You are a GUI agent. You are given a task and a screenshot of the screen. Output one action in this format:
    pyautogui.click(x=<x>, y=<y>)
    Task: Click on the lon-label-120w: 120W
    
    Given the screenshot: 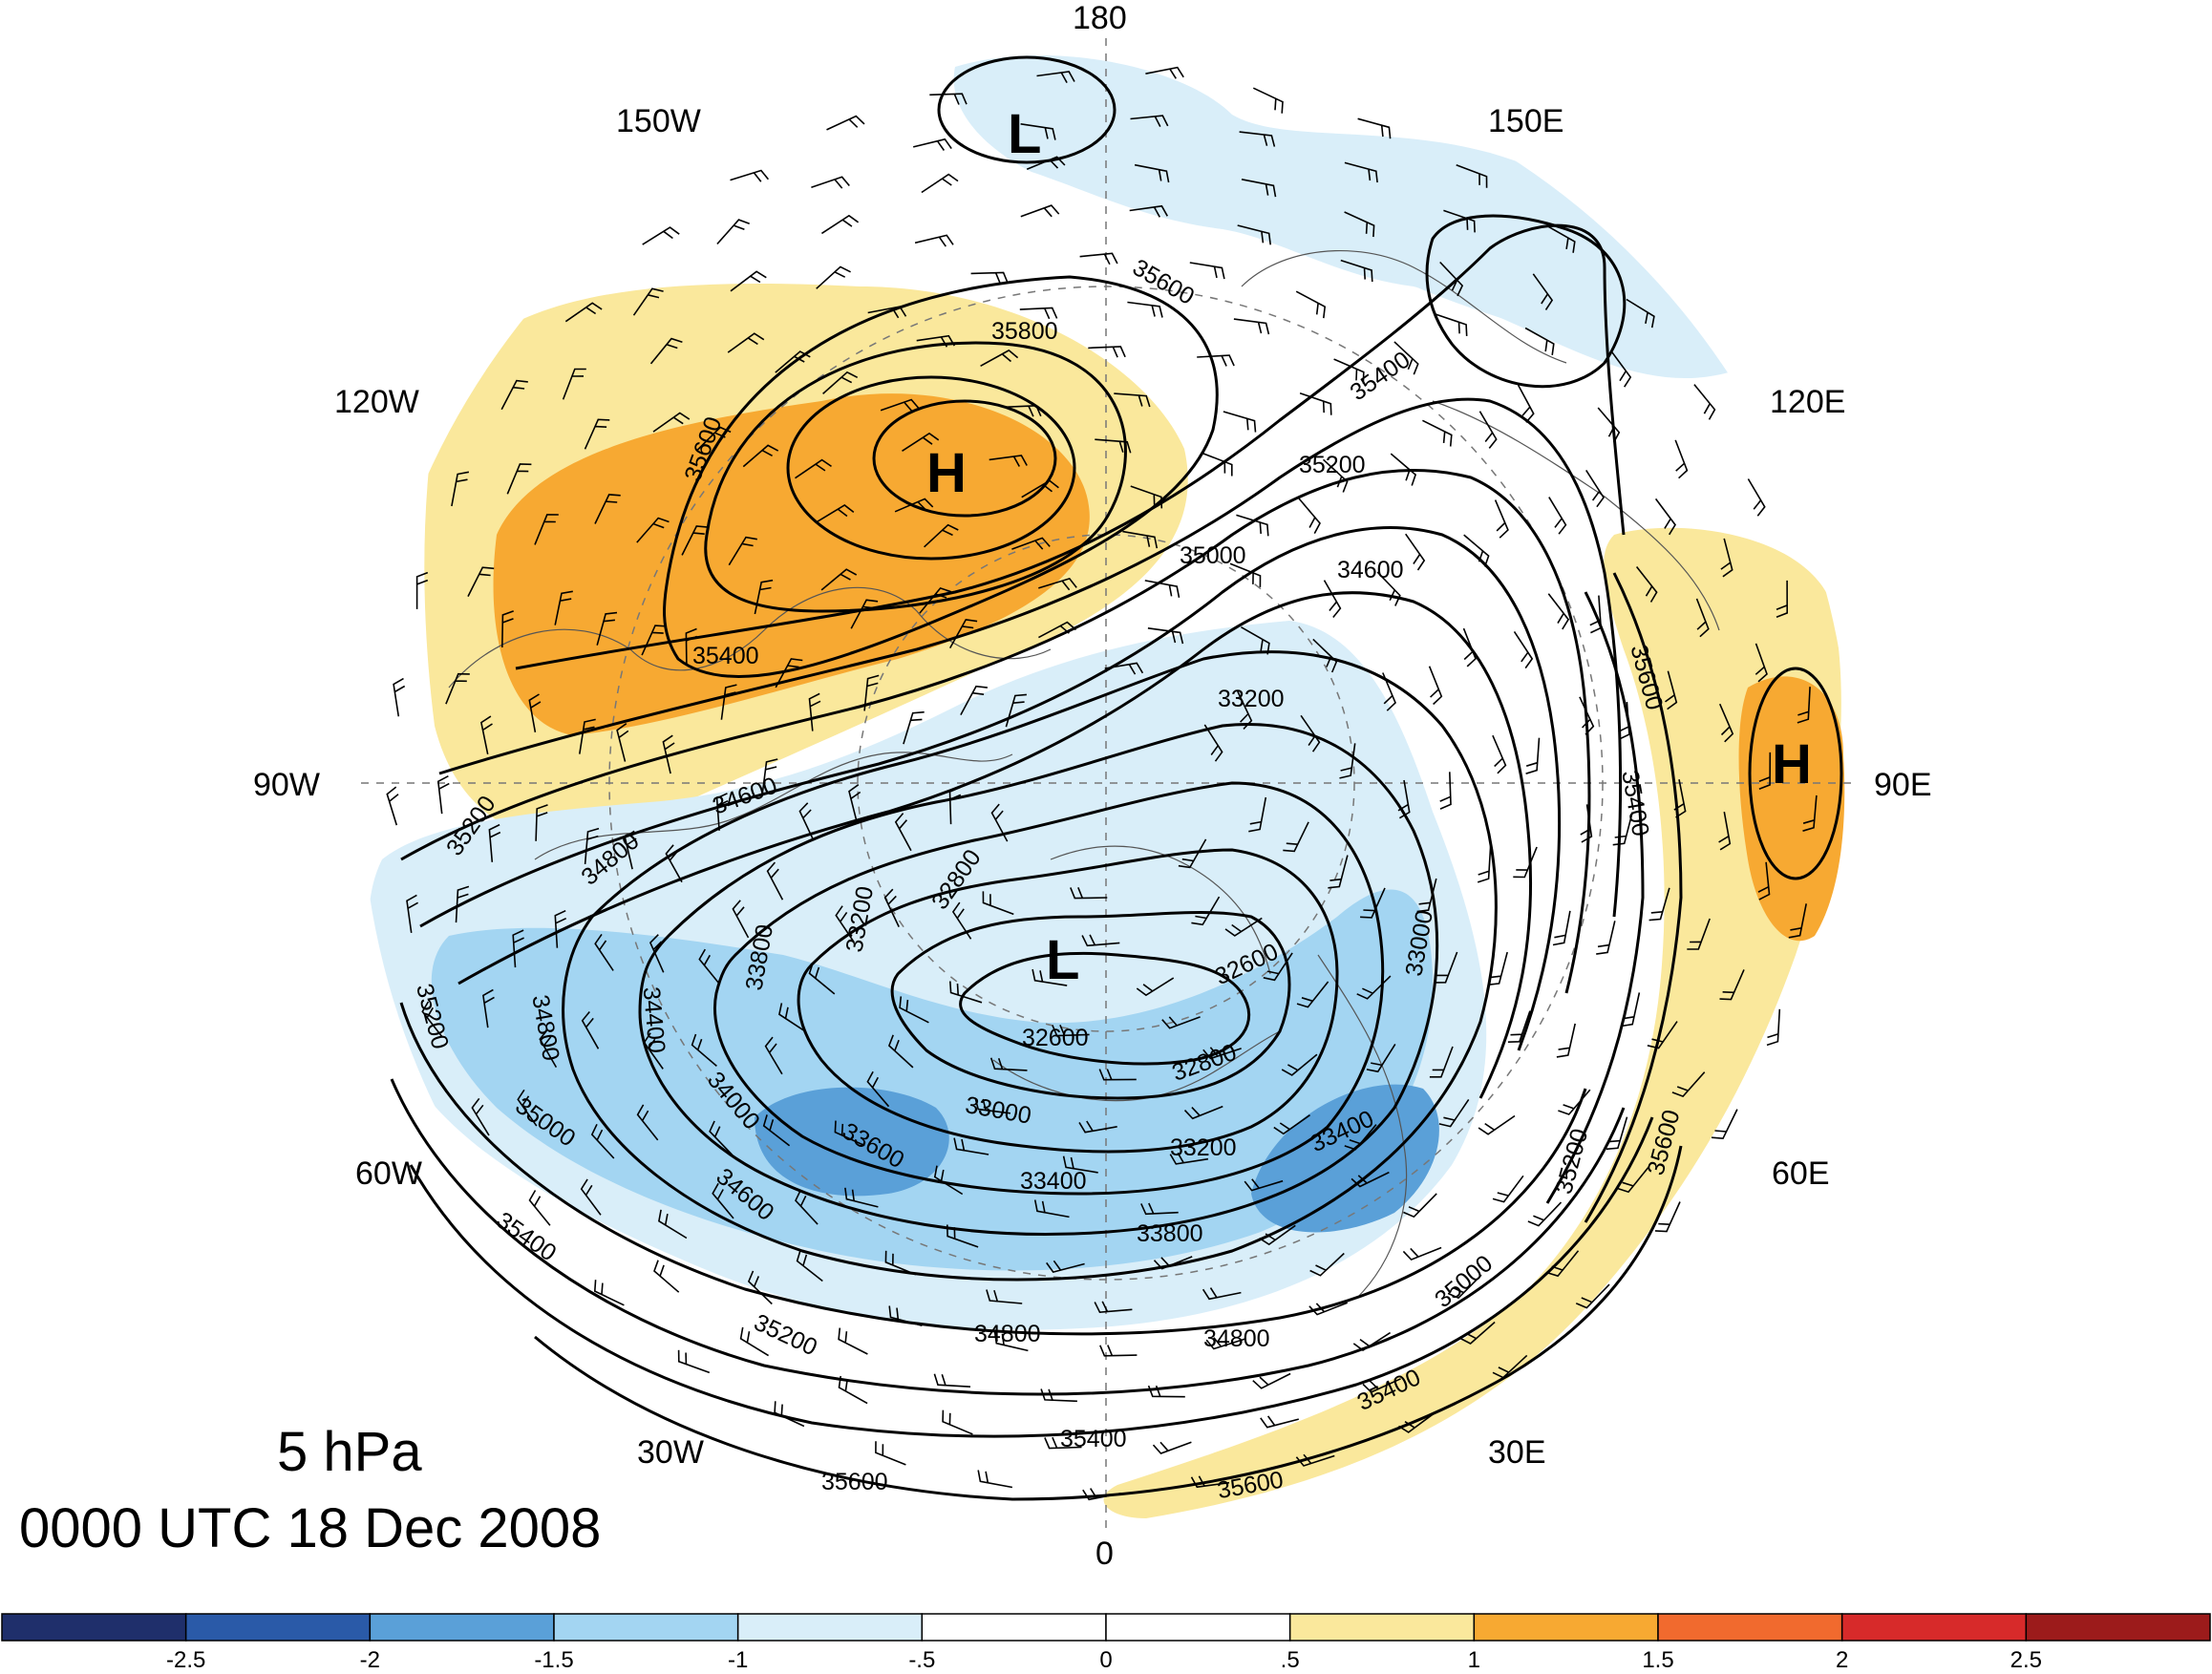 What is the action you would take?
    pyautogui.click(x=376, y=402)
    